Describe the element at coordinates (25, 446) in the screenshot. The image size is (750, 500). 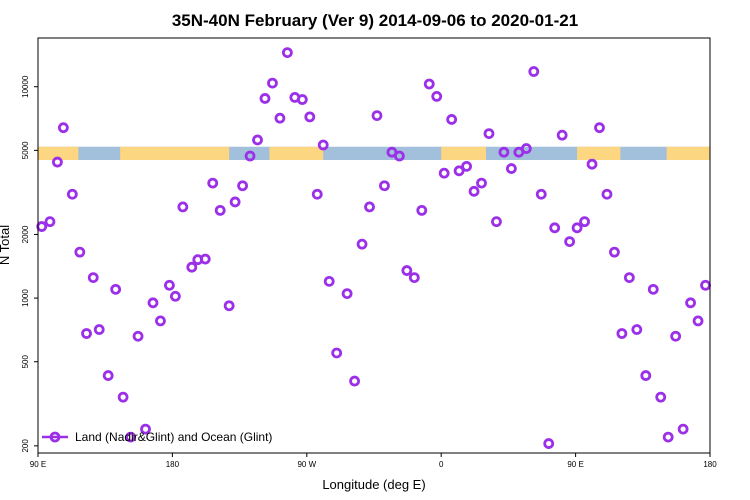
I see `y-tick-label: 200` at that location.